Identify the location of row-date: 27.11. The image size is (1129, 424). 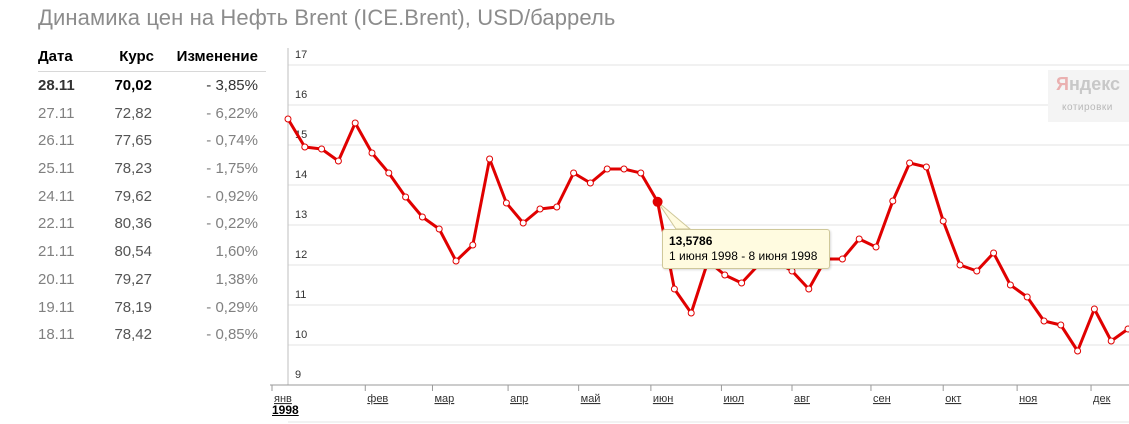
(56, 113).